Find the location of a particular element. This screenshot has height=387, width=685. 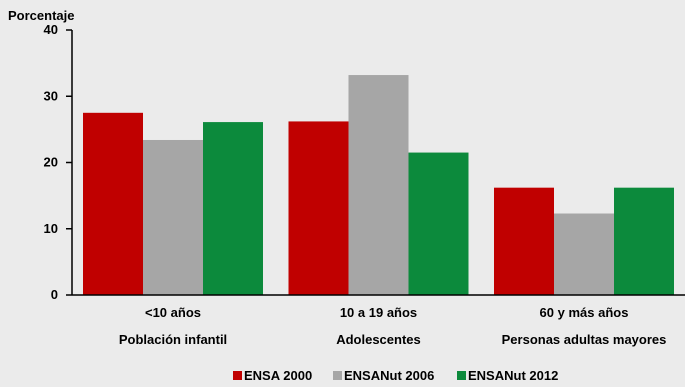

x-category-label: 60 y más años is located at coordinates (584, 312).